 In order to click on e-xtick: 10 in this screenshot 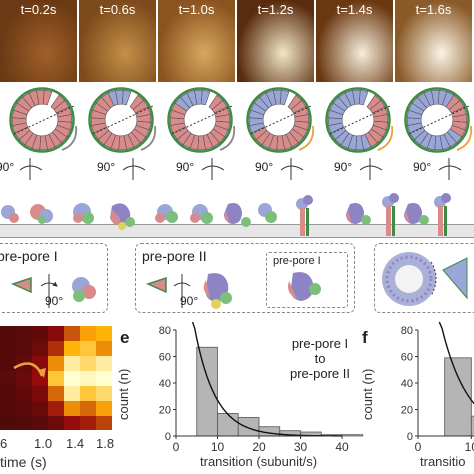, I will do `click(218, 447)`.